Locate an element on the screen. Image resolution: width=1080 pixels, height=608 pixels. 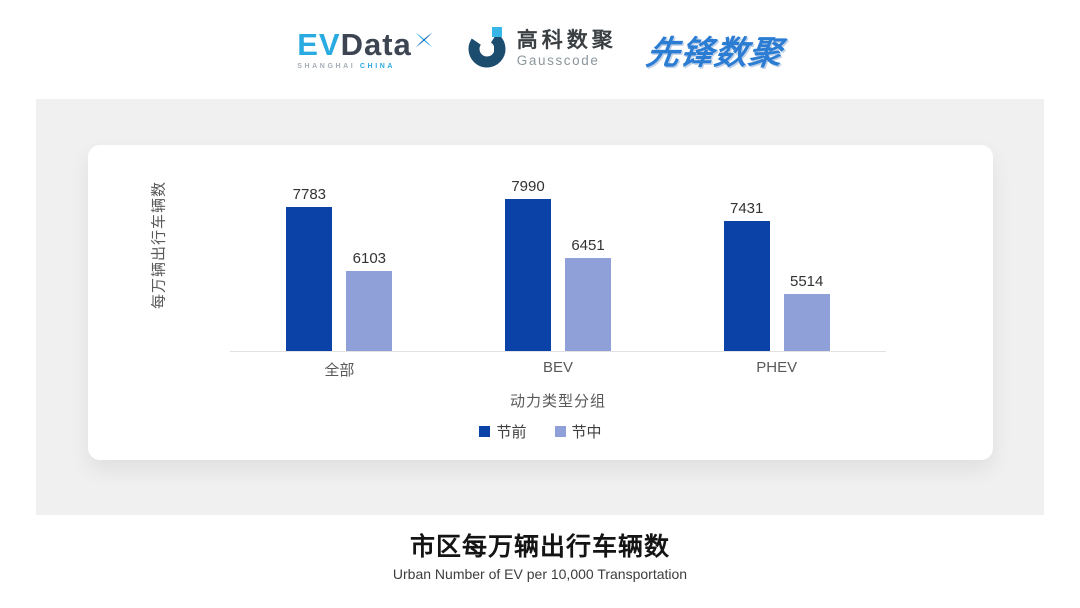
legend-label: 节中 is located at coordinates (586, 432).